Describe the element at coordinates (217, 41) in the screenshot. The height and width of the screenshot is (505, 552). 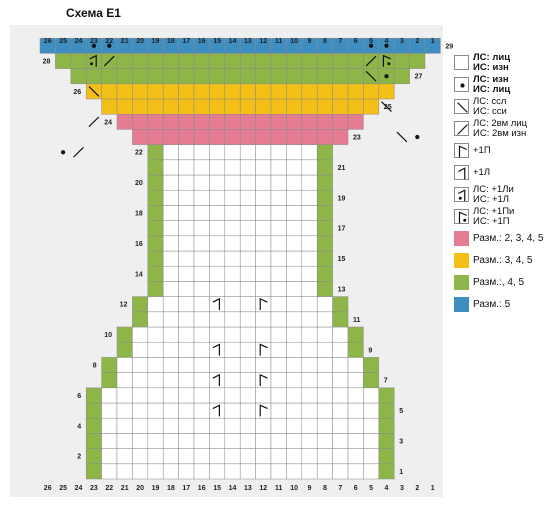
I see `column-number-top: 15` at that location.